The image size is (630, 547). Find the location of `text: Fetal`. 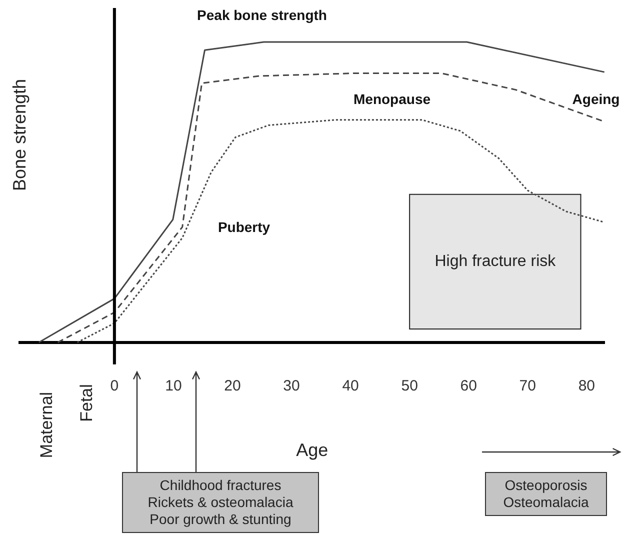

text: Fetal is located at coordinates (87, 403).